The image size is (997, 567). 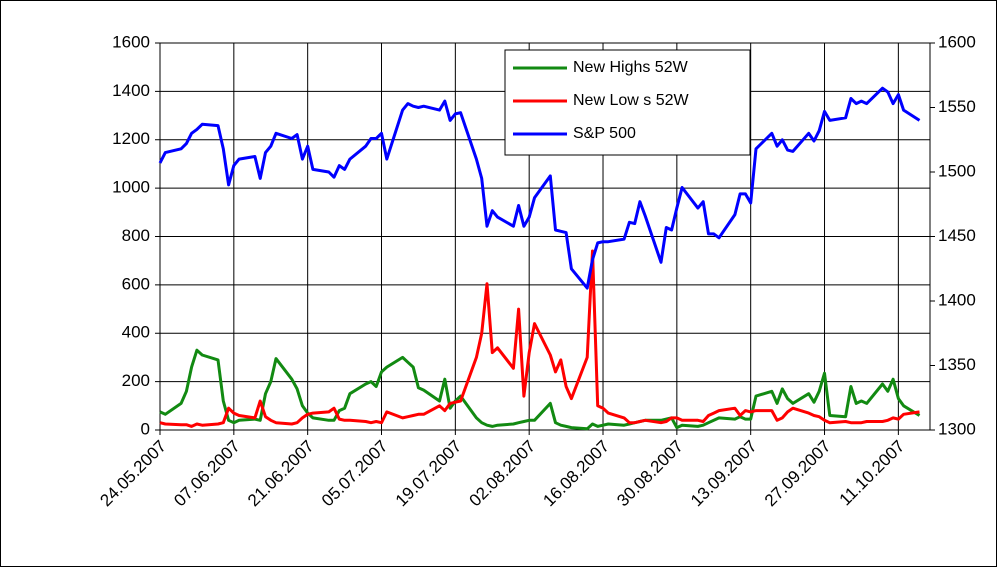 I want to click on y-tick-label: 600, so click(x=136, y=283).